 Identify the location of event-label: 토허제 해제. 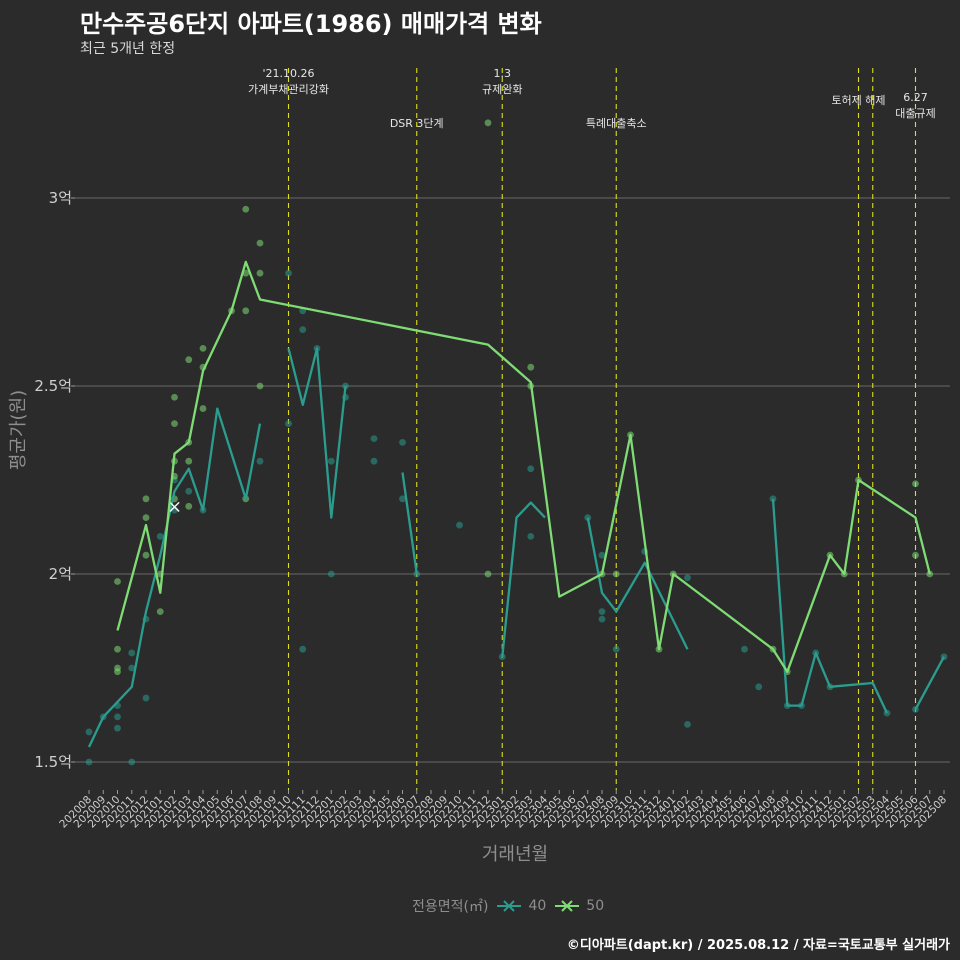
(858, 100).